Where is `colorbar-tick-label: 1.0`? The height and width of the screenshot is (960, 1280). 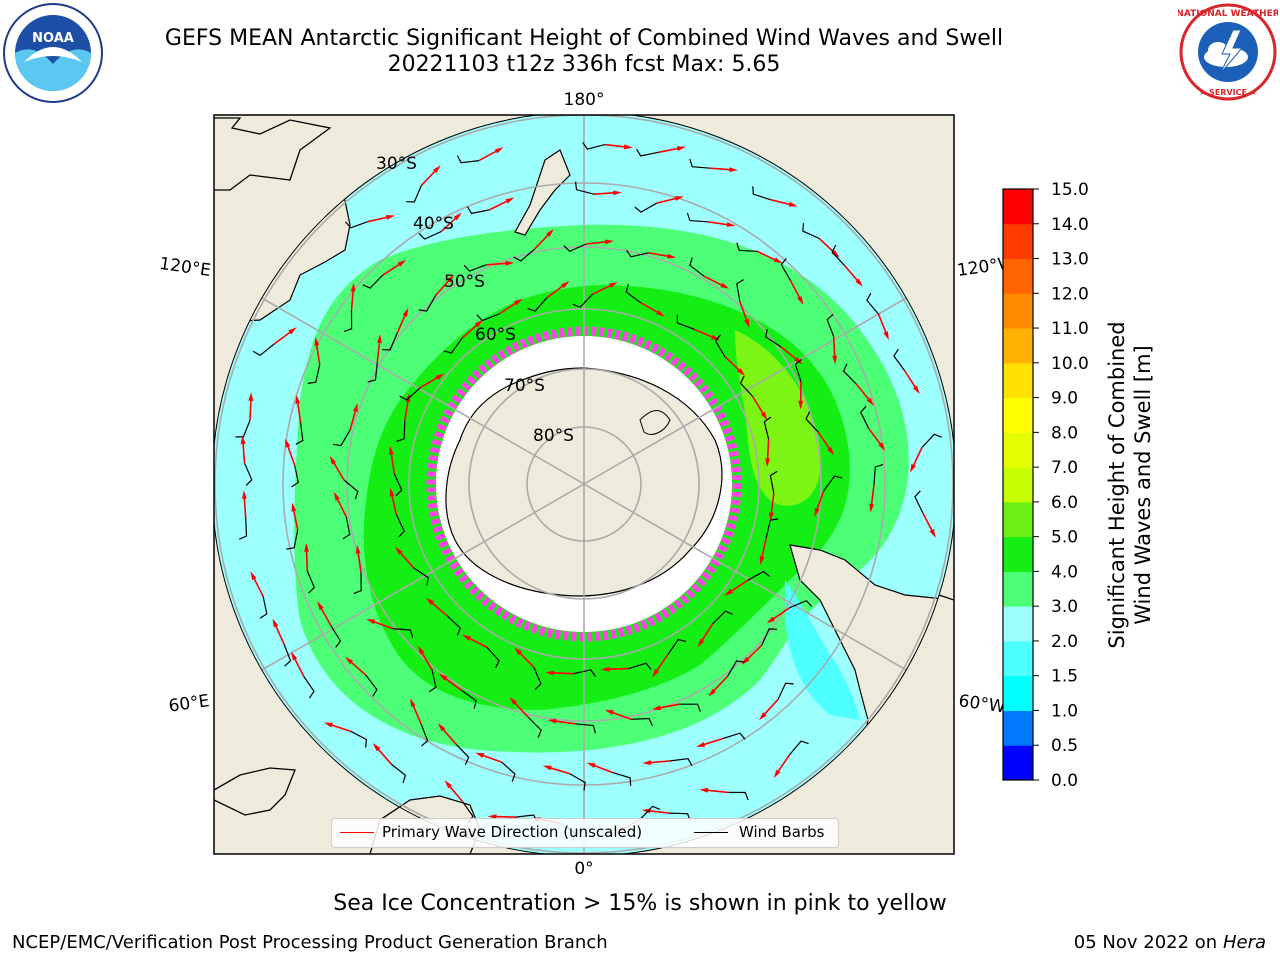
colorbar-tick-label: 1.0 is located at coordinates (1064, 711).